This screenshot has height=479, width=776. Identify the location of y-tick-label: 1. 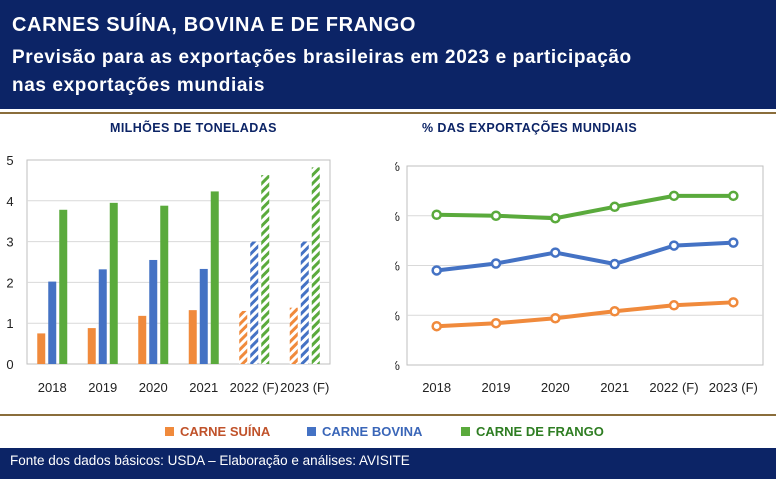
(9, 323).